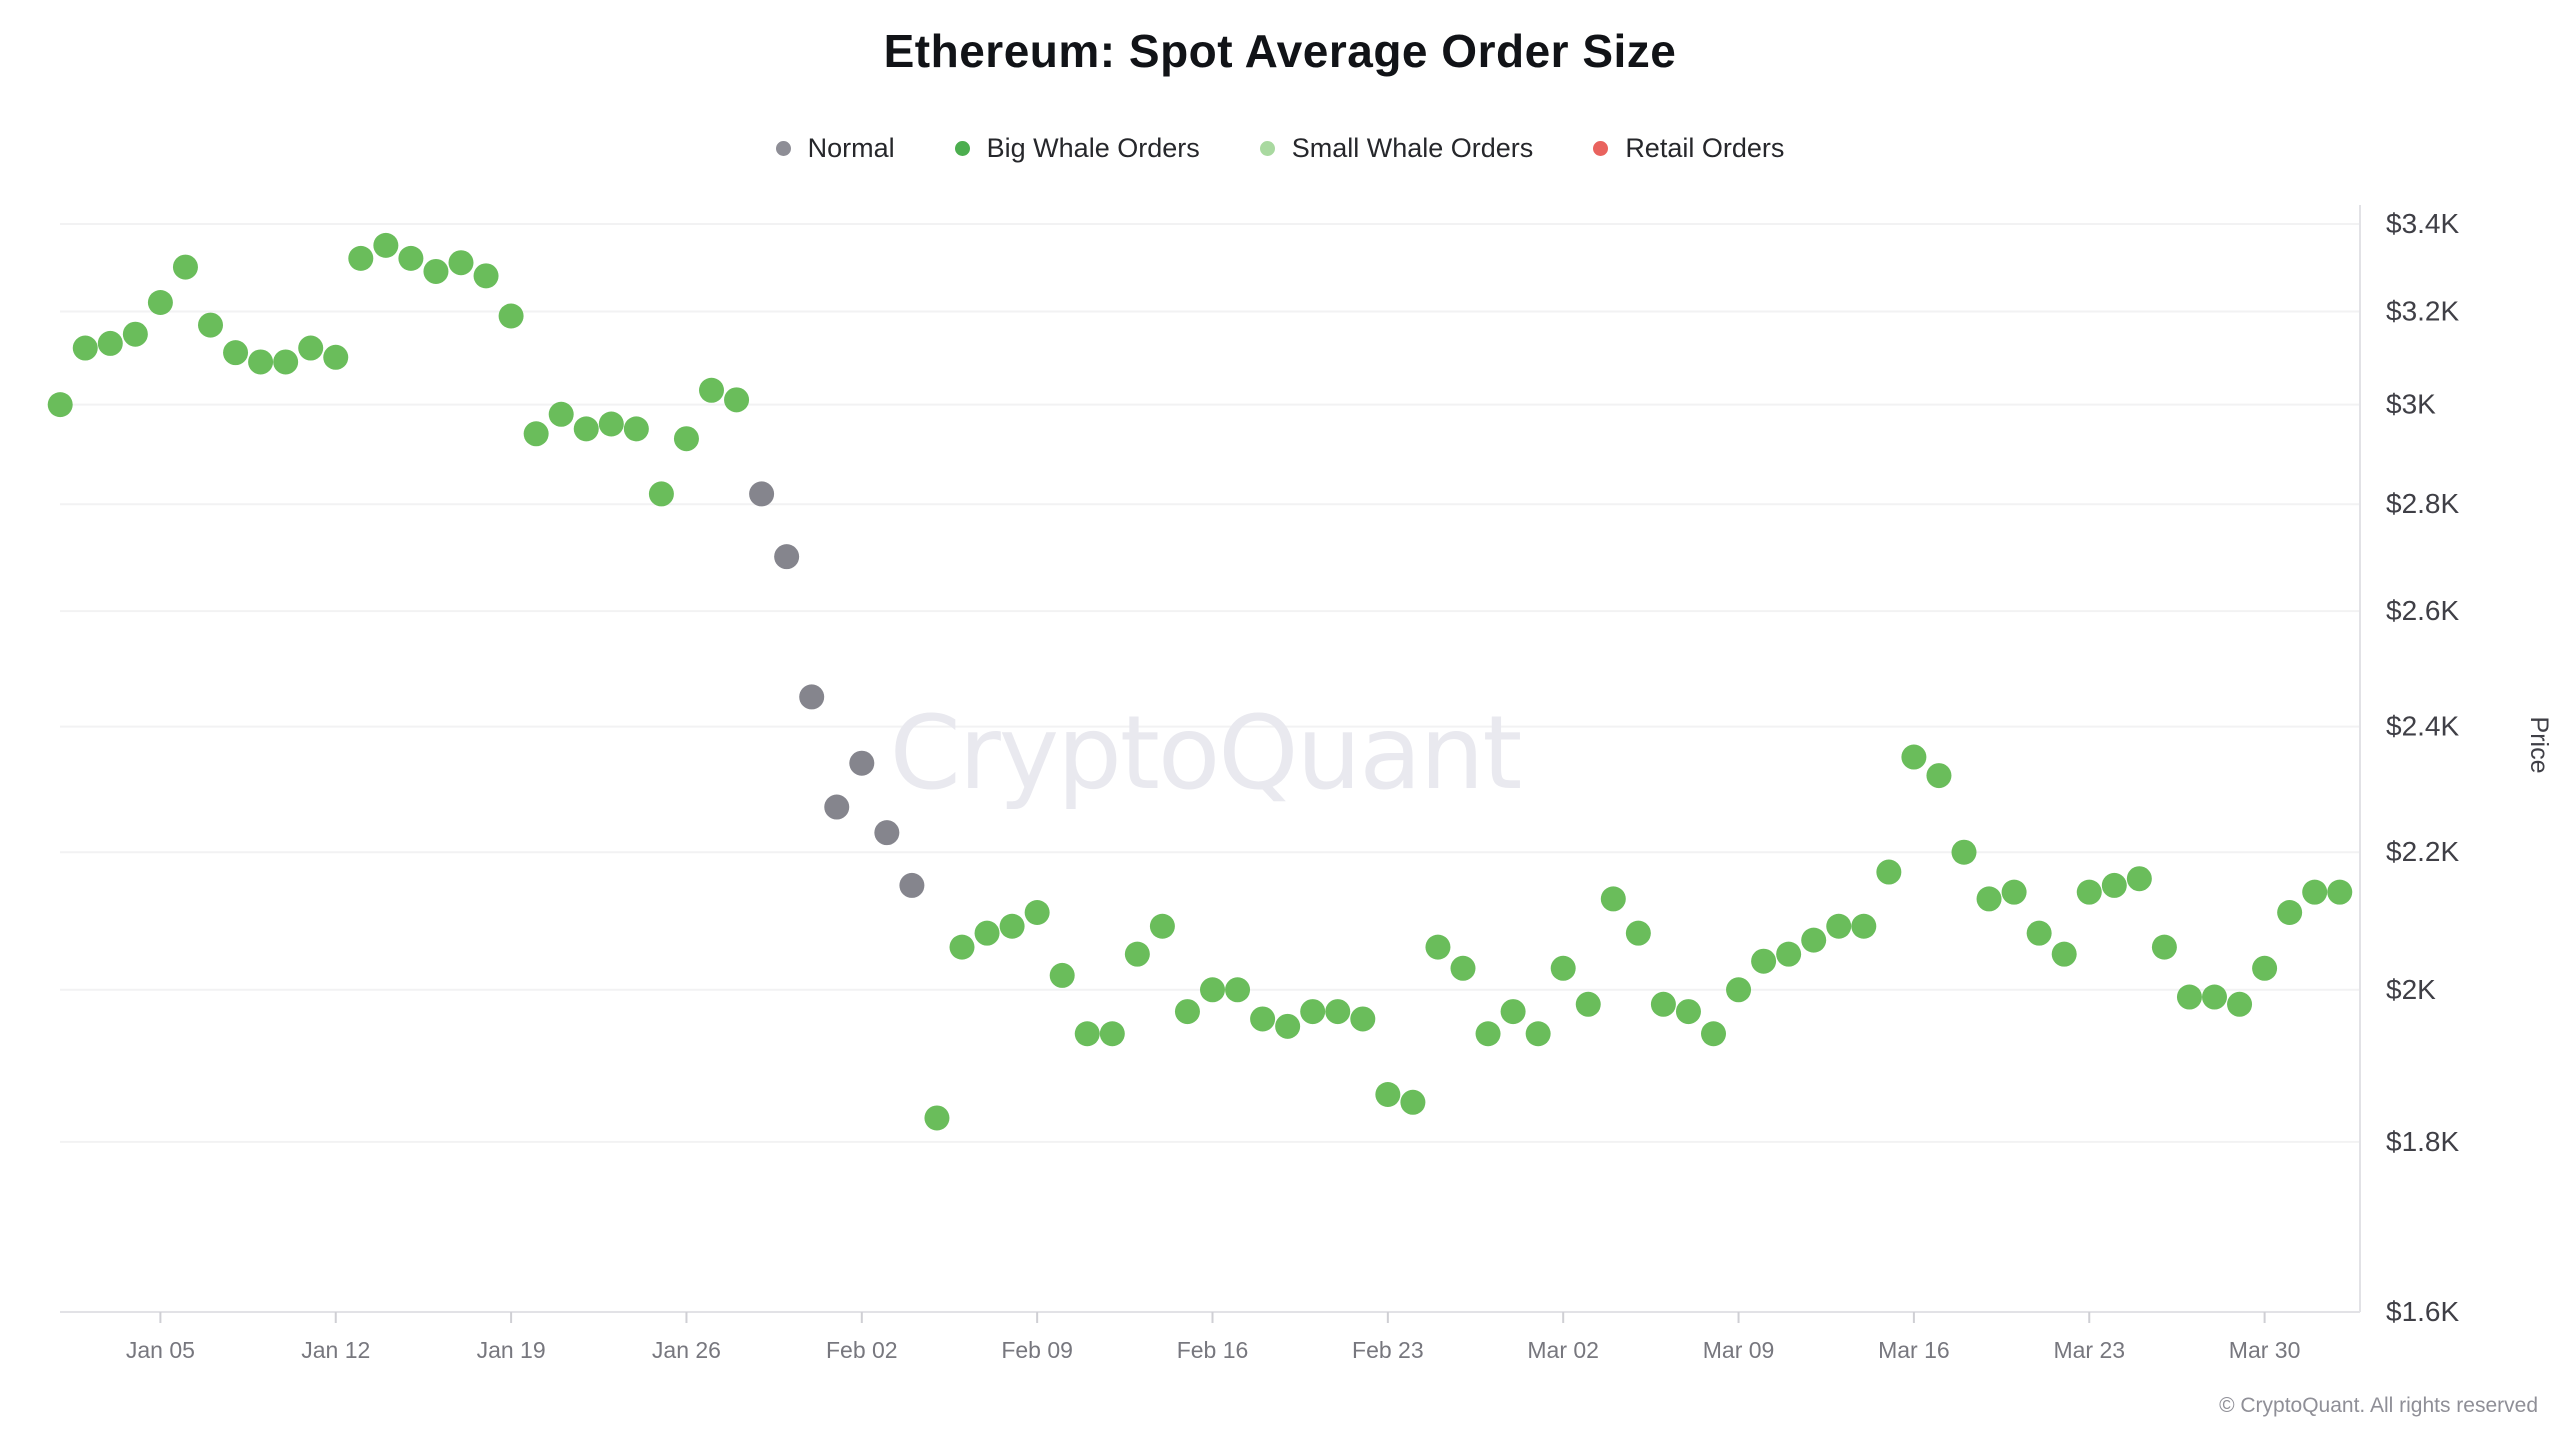 This screenshot has height=1440, width=2560. I want to click on page-title: Ethereum: Spot Average Order Size, so click(1280, 51).